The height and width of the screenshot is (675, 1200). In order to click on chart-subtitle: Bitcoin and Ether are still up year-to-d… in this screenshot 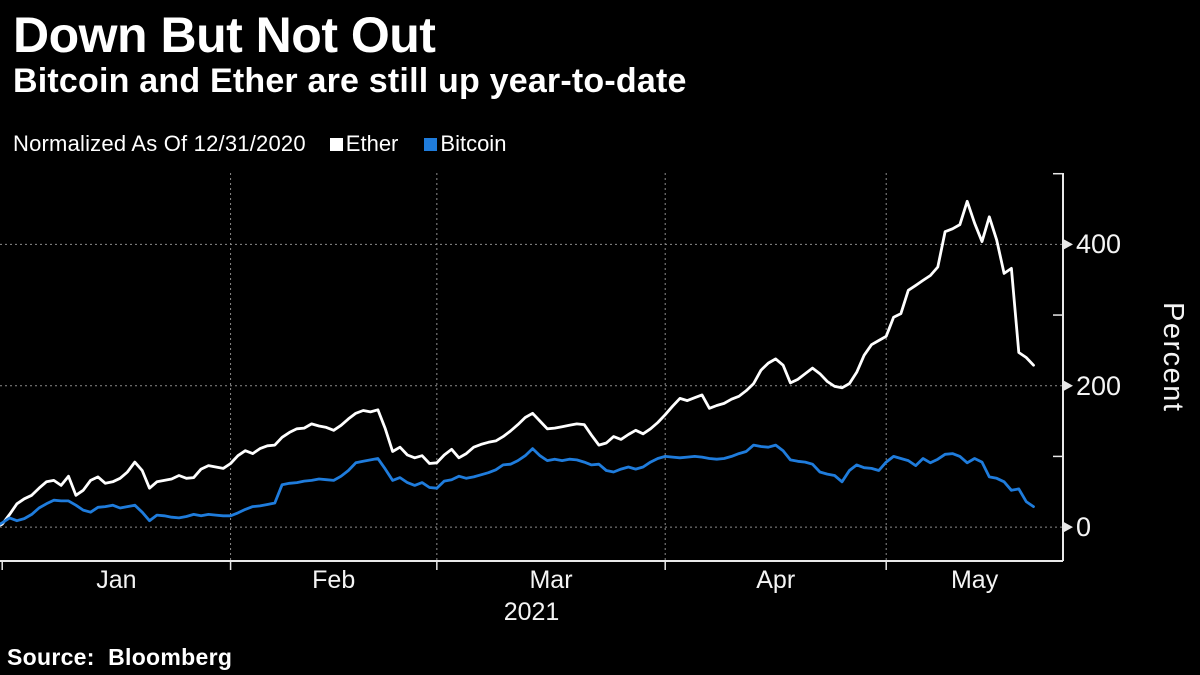, I will do `click(350, 81)`.